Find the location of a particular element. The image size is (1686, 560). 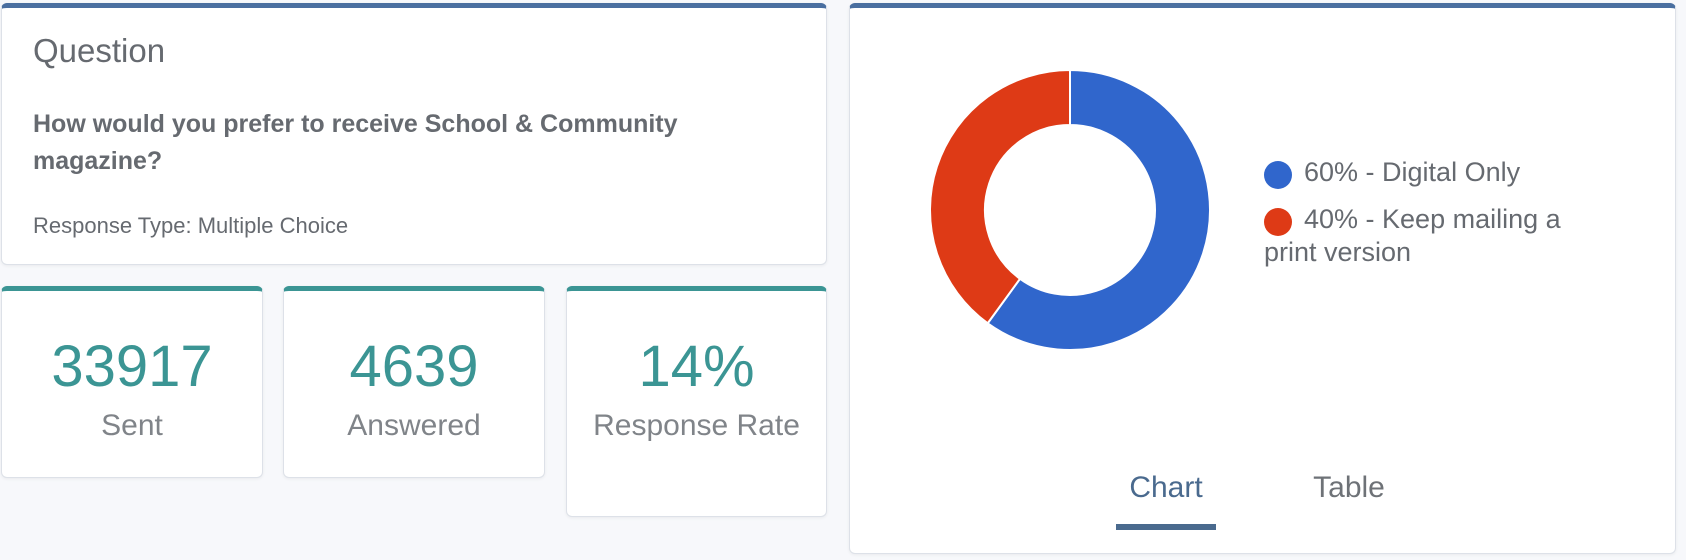

answered-count: 4639 is located at coordinates (414, 366).